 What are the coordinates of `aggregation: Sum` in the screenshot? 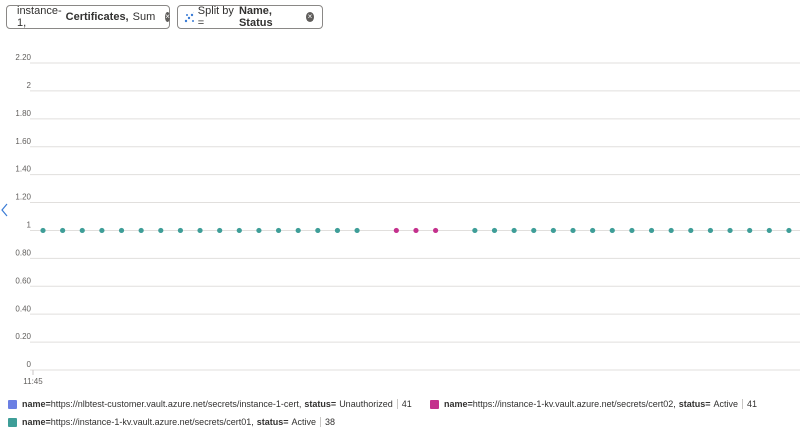 It's located at (144, 17).